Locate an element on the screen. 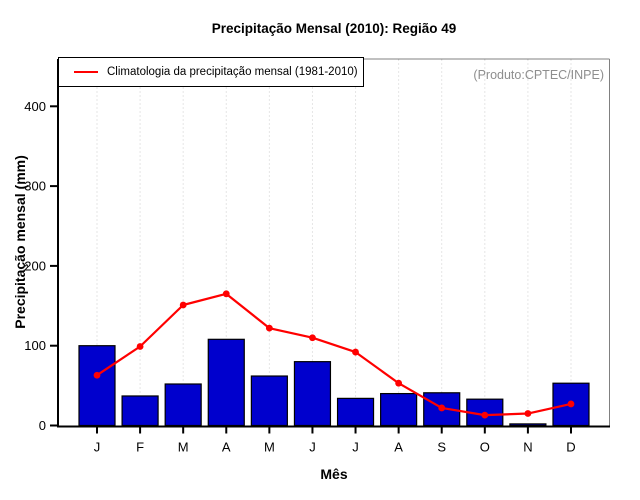 The width and height of the screenshot is (640, 500). watermark-text: (Produto:CPTEC/INPE) is located at coordinates (538, 75).